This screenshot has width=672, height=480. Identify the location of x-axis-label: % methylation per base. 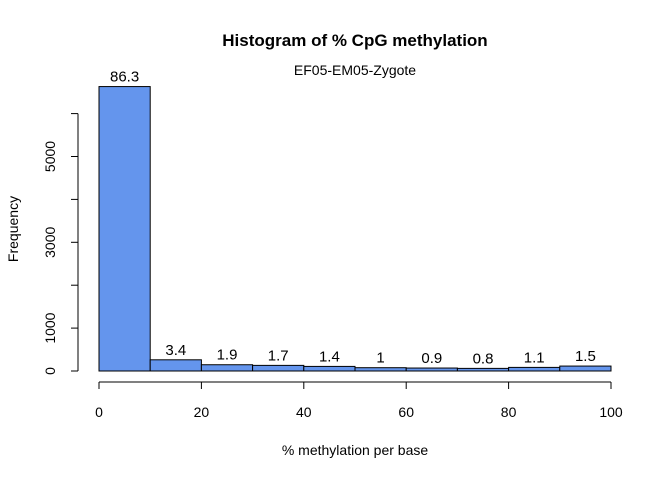
(355, 450).